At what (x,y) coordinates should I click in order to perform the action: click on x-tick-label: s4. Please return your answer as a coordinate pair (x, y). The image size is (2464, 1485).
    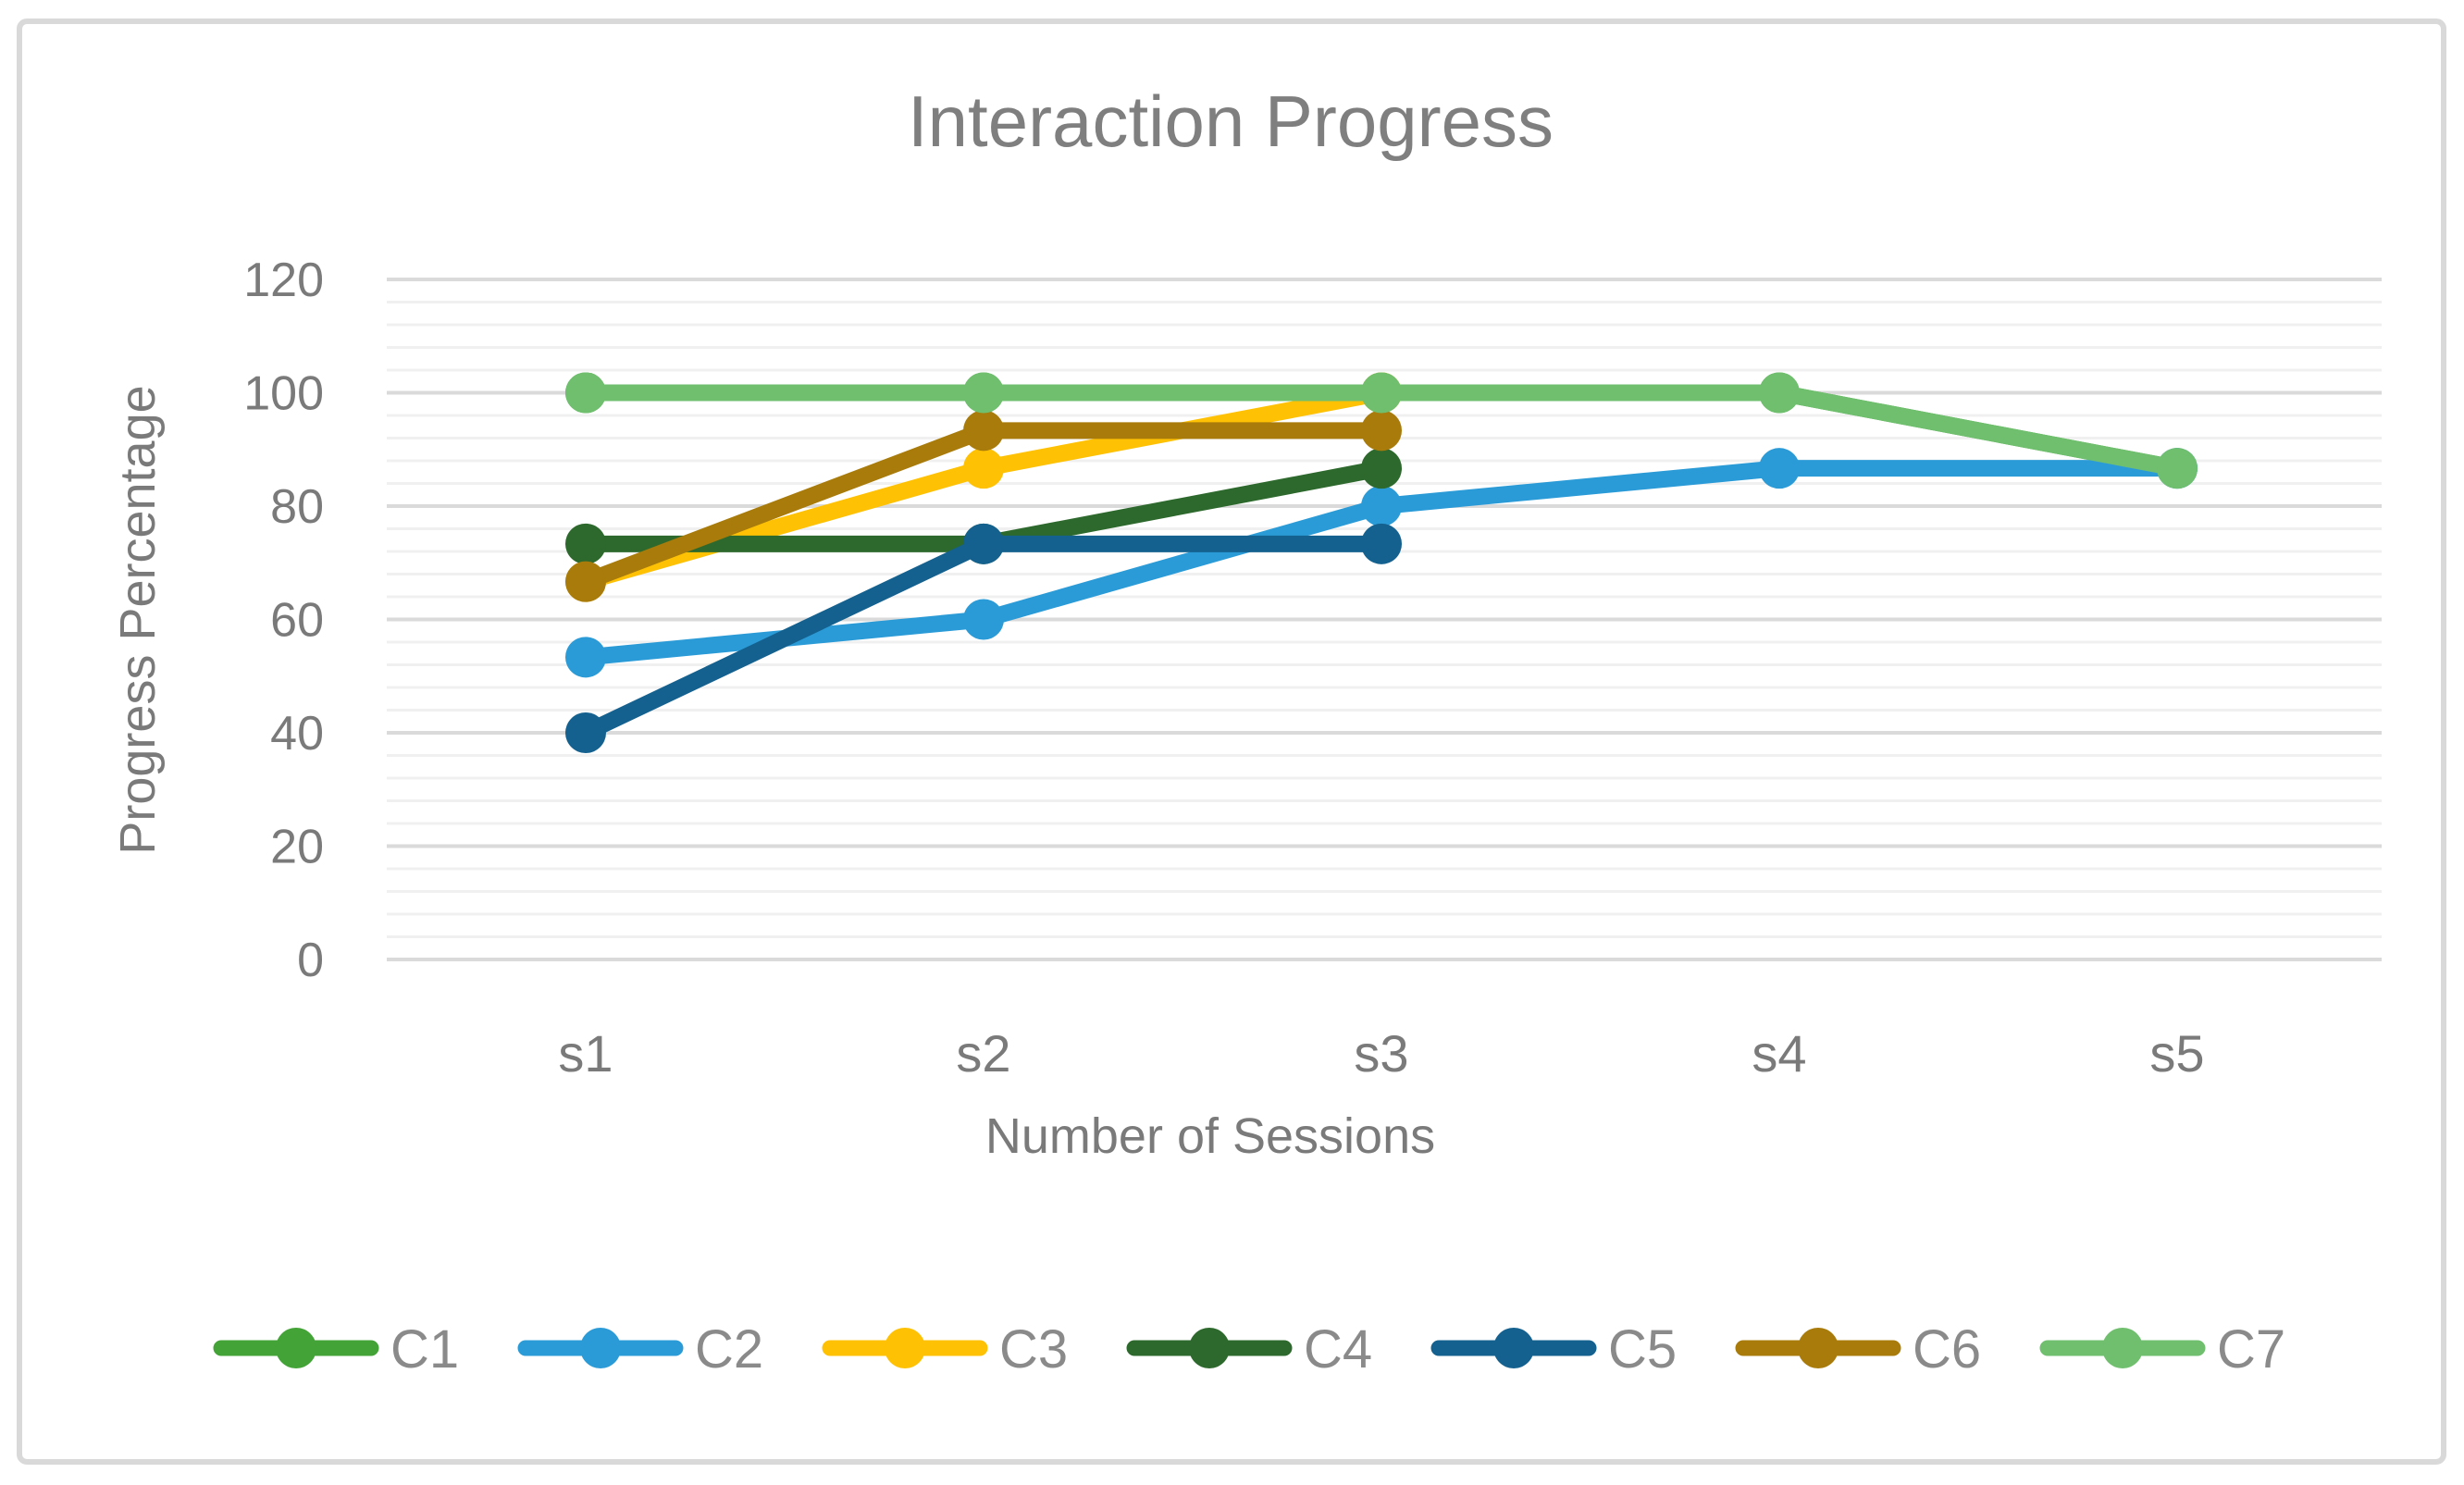
    Looking at the image, I should click on (1779, 1053).